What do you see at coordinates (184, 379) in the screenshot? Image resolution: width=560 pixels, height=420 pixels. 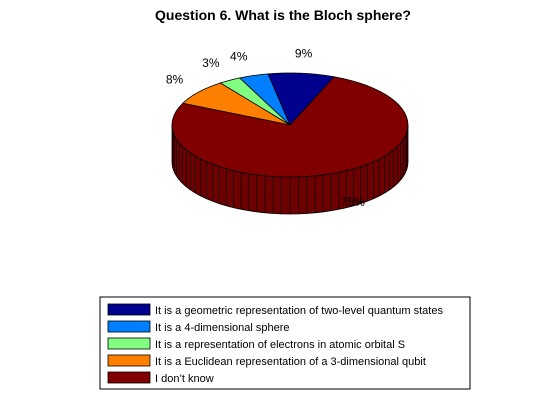 I see `legend-label-4: I don’t know` at bounding box center [184, 379].